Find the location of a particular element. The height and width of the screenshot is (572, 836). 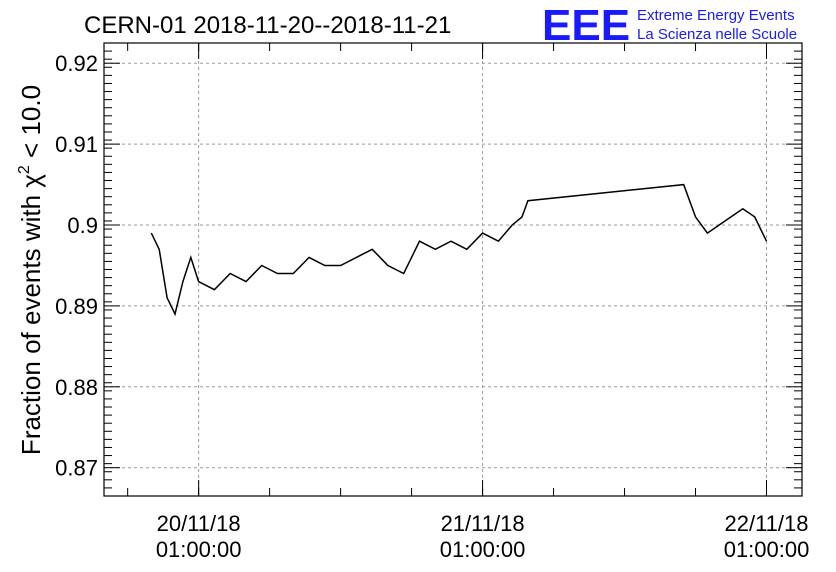

logo-line-2: La Scienza nelle Scuole is located at coordinates (717, 34).